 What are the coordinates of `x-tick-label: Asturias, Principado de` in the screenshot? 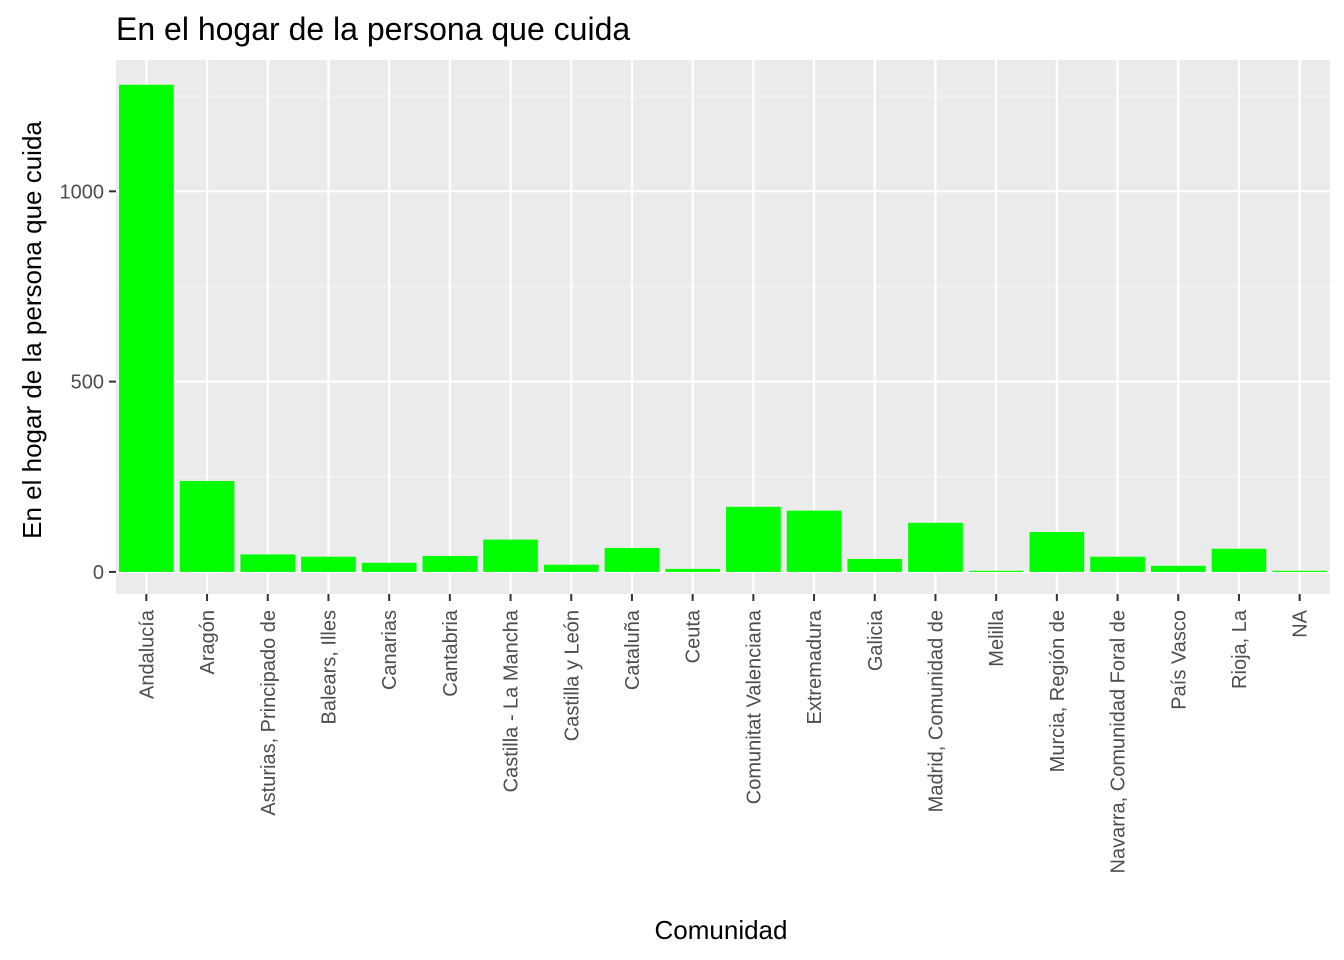 It's located at (269, 713).